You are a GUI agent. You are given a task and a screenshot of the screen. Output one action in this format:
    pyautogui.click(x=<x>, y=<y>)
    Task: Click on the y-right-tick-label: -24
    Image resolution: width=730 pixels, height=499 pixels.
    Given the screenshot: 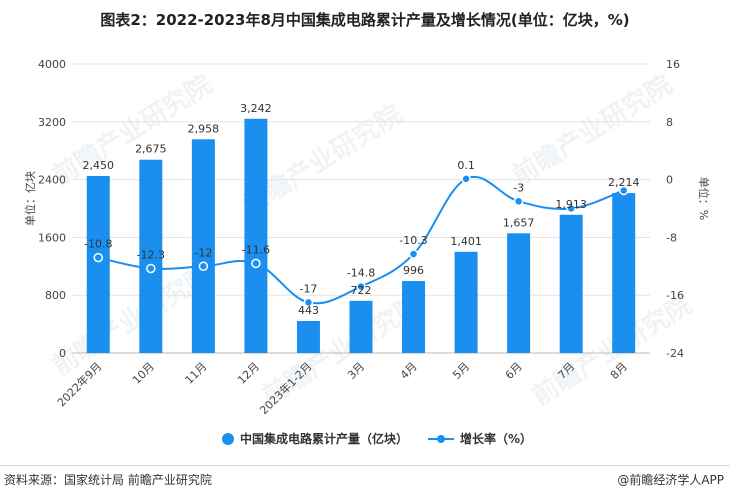 What is the action you would take?
    pyautogui.click(x=675, y=353)
    